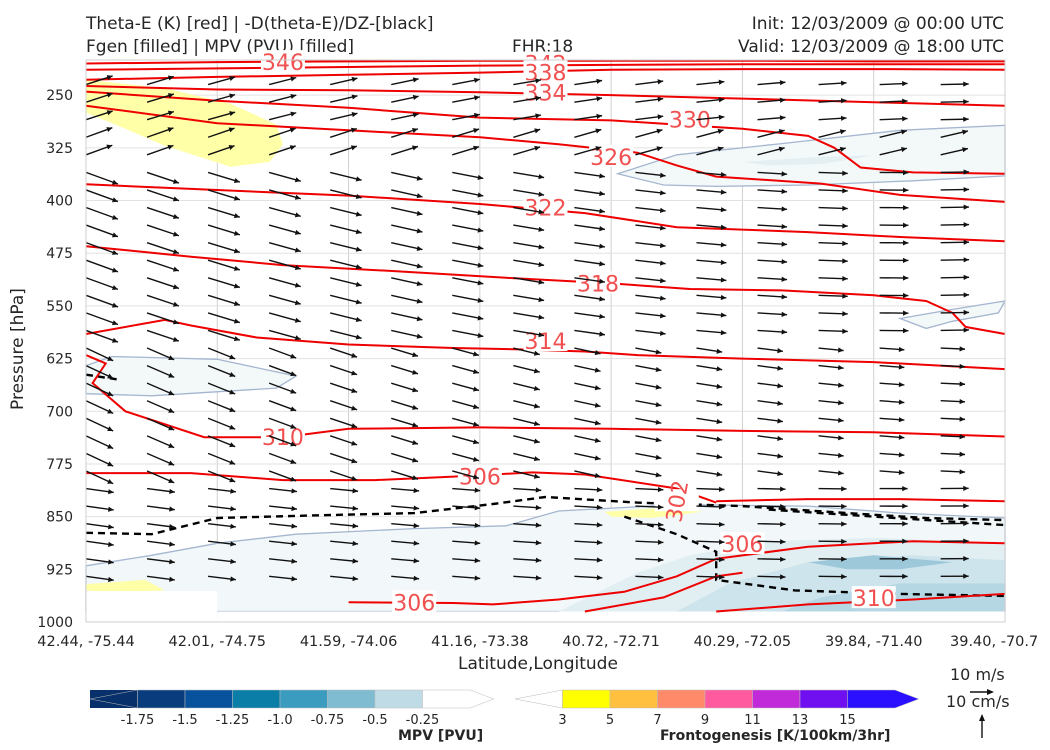 The image size is (1050, 750). Describe the element at coordinates (102, 377) in the screenshot. I see `dthetae-contour` at that location.